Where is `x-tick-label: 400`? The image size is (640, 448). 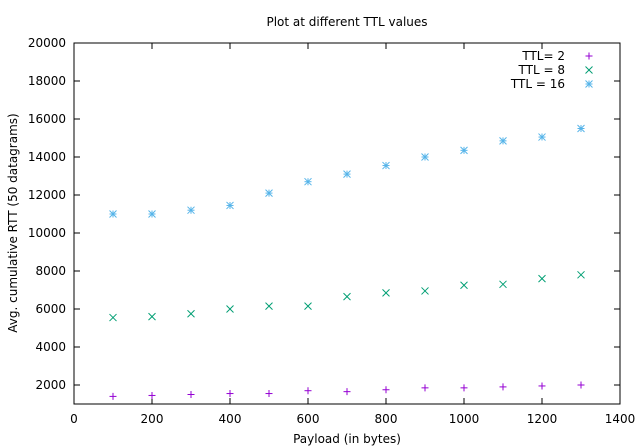 x-tick-label: 400 is located at coordinates (230, 419).